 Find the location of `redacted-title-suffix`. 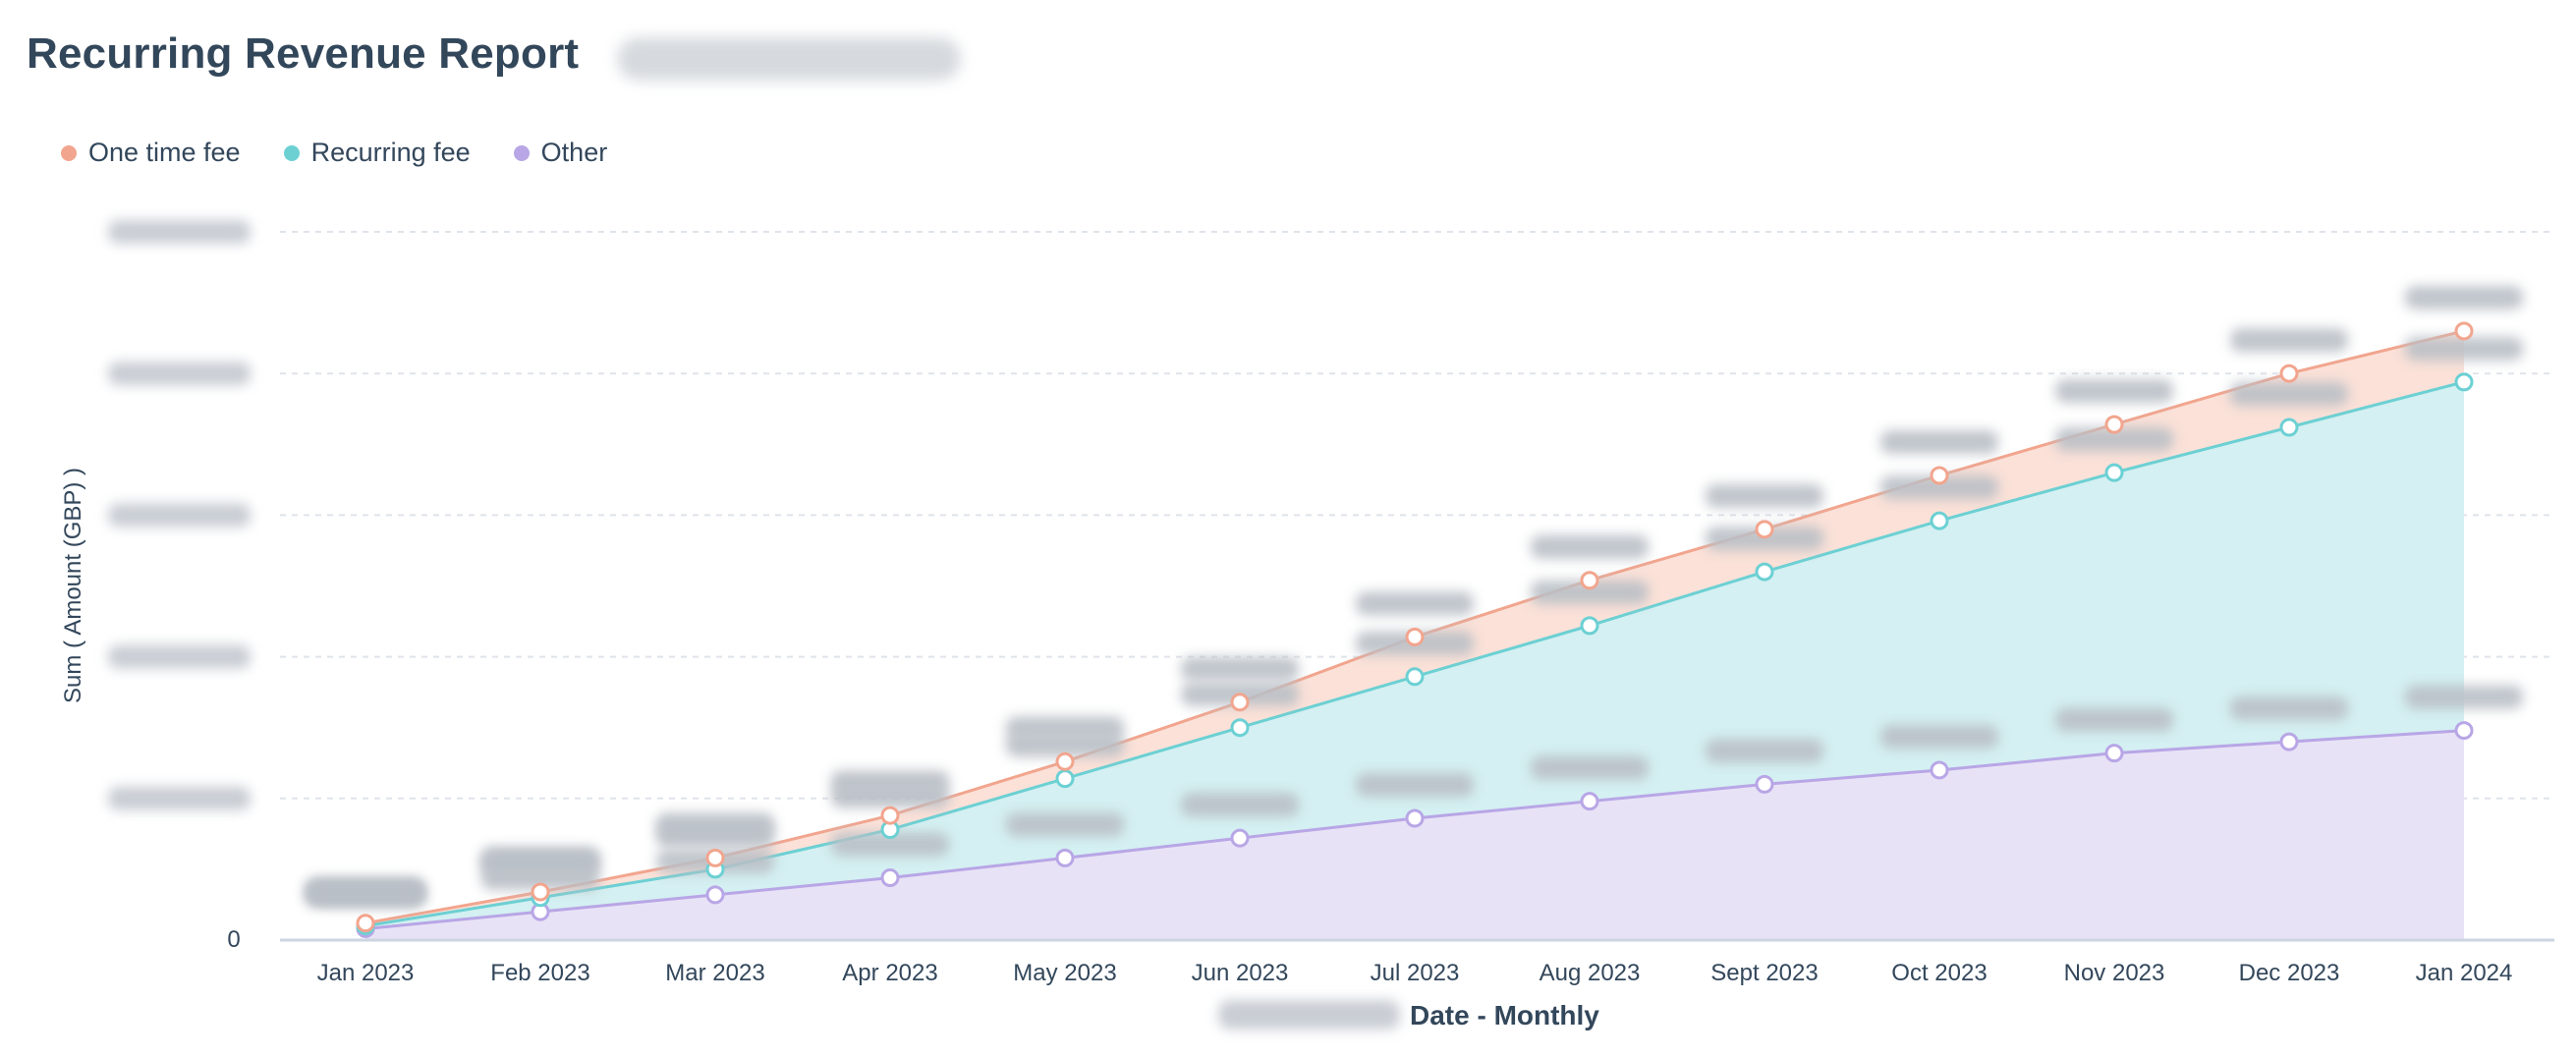

redacted-title-suffix is located at coordinates (789, 59).